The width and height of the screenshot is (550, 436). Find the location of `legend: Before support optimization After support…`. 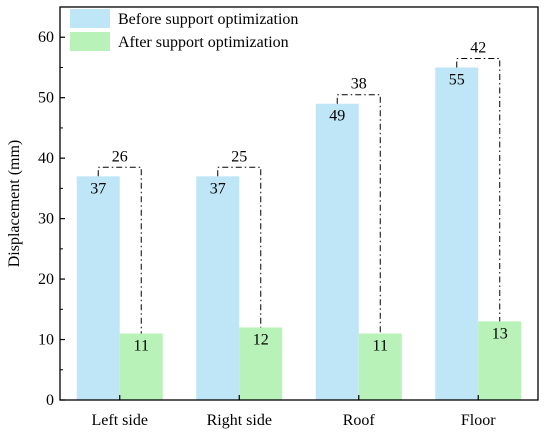

legend: Before support optimization After support… is located at coordinates (184, 30).